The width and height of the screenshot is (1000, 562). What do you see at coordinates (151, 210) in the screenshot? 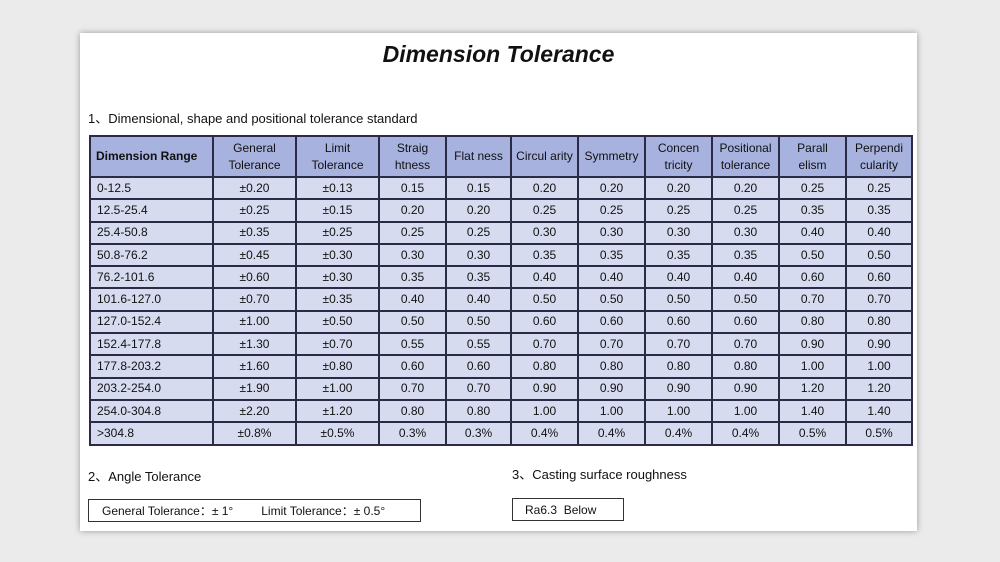
I see `dimension-range-cell: 12.5-25.4` at bounding box center [151, 210].